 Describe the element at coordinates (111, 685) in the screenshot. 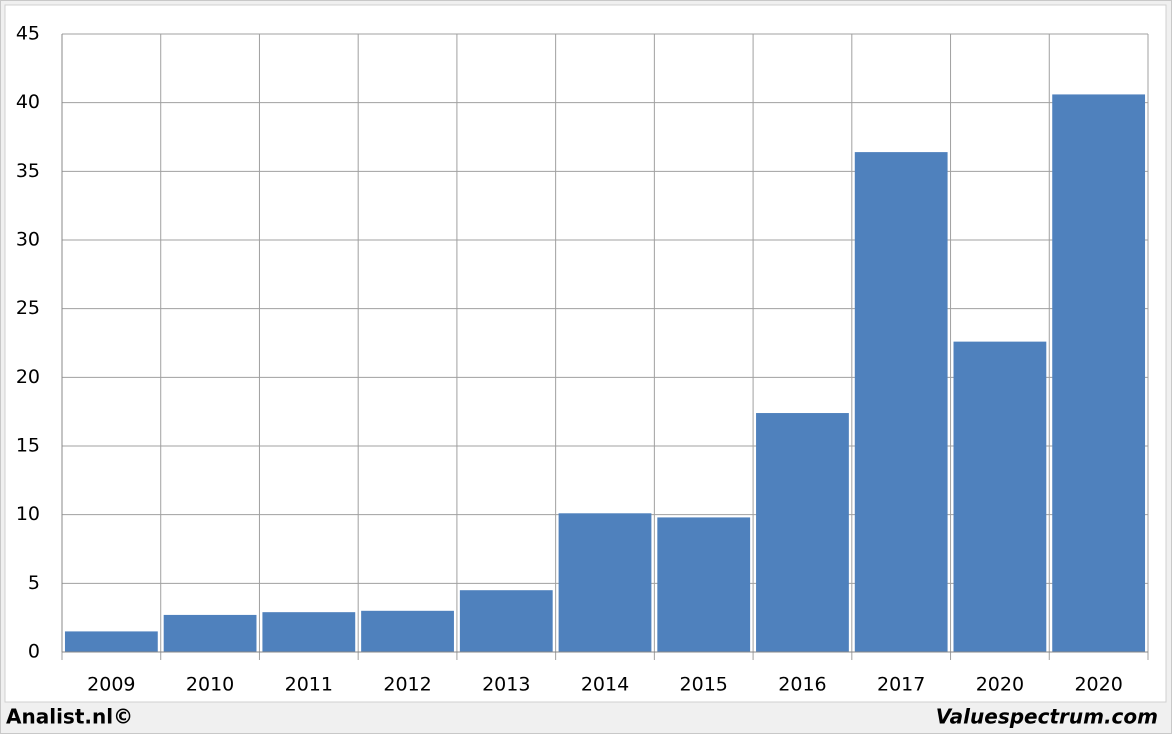

I see `x-tick-label: 2009` at that location.